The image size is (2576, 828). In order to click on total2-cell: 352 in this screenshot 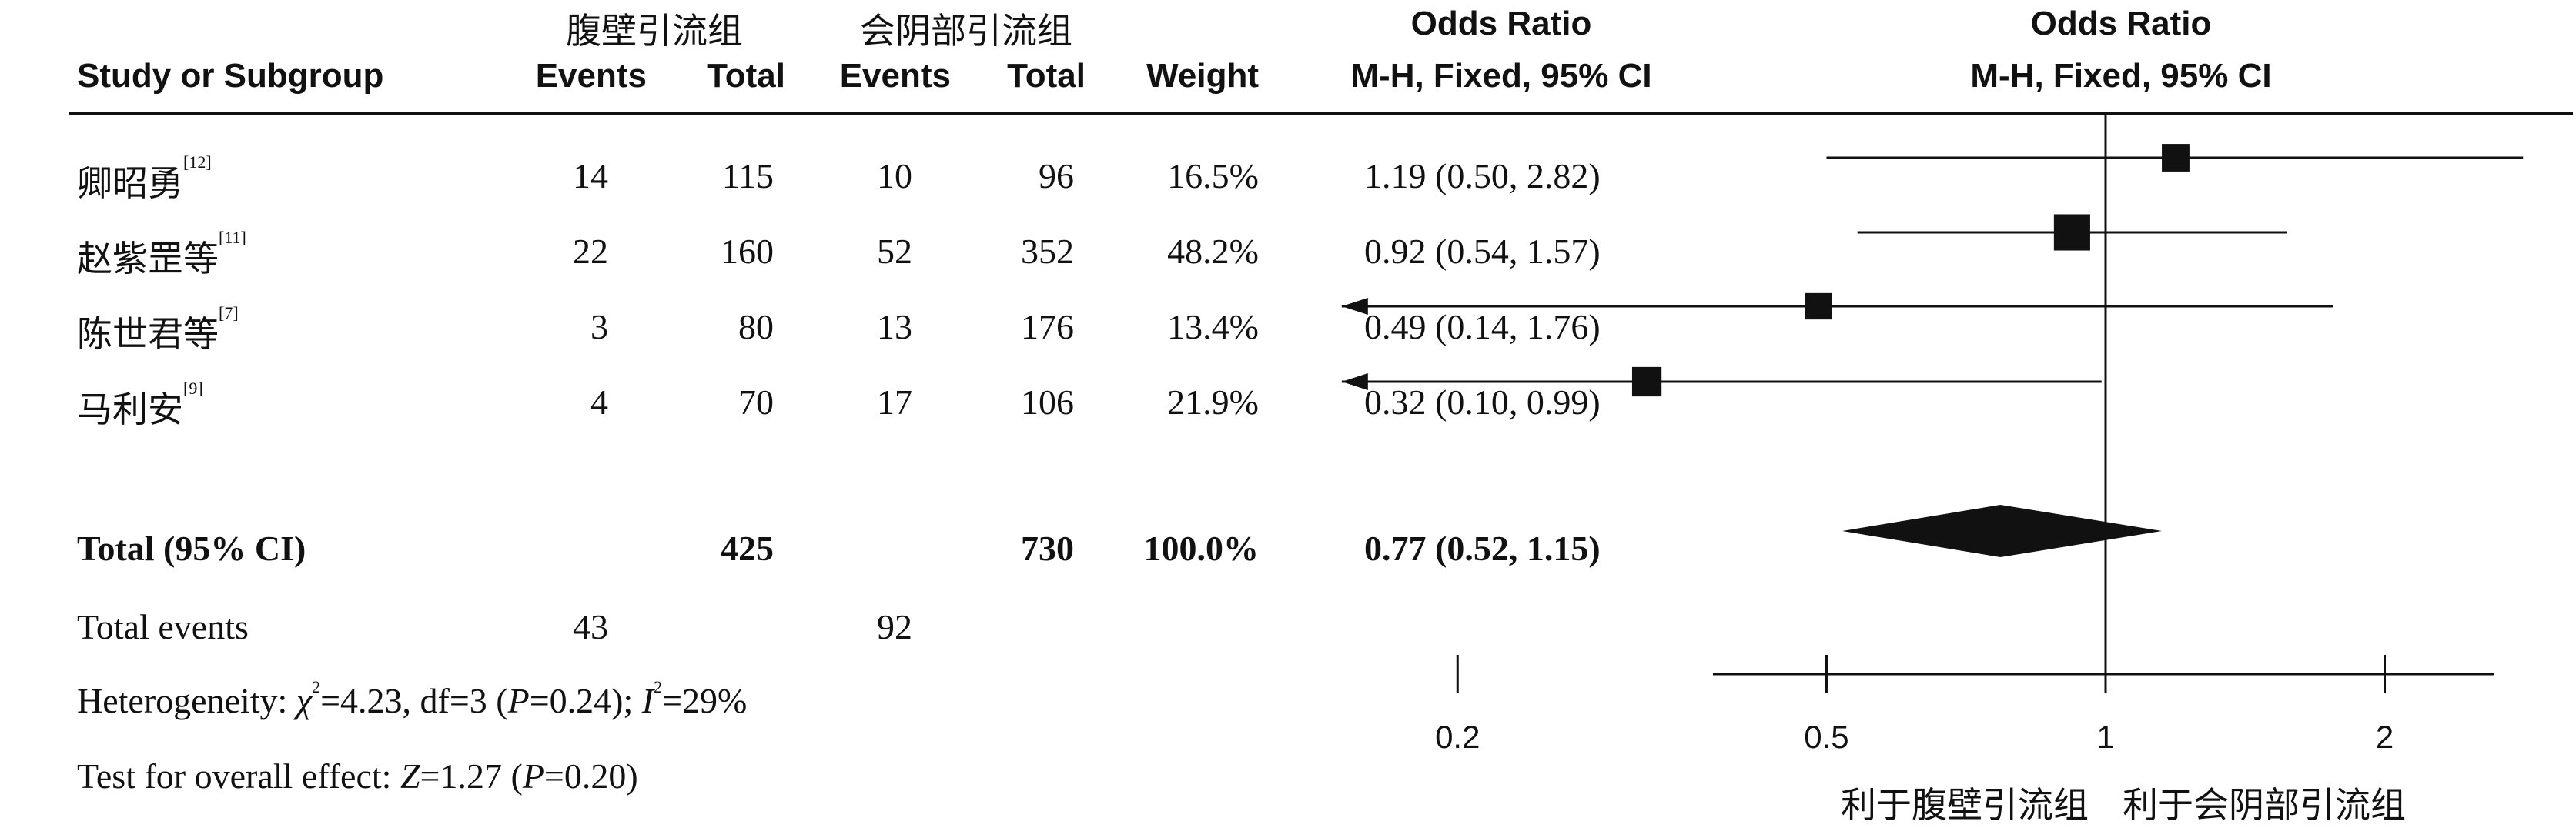, I will do `click(1048, 252)`.